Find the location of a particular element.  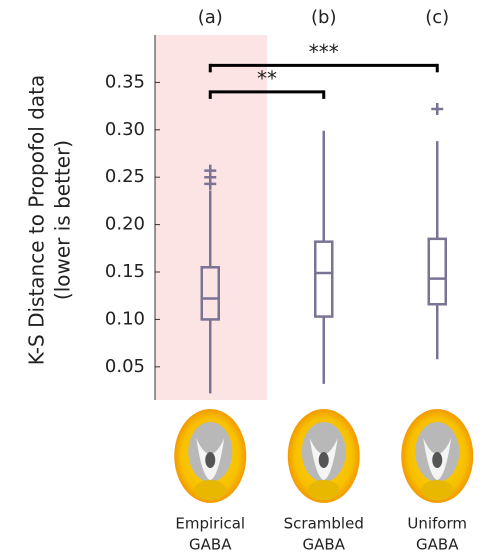

significance-label: *** is located at coordinates (324, 52).